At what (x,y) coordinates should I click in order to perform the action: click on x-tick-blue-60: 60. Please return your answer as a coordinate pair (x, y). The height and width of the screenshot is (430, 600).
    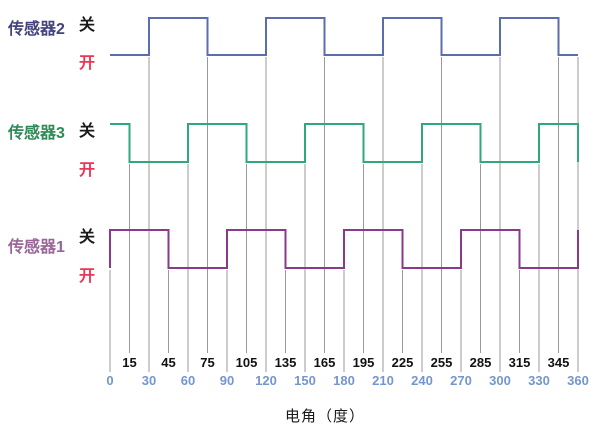
    Looking at the image, I should click on (188, 380).